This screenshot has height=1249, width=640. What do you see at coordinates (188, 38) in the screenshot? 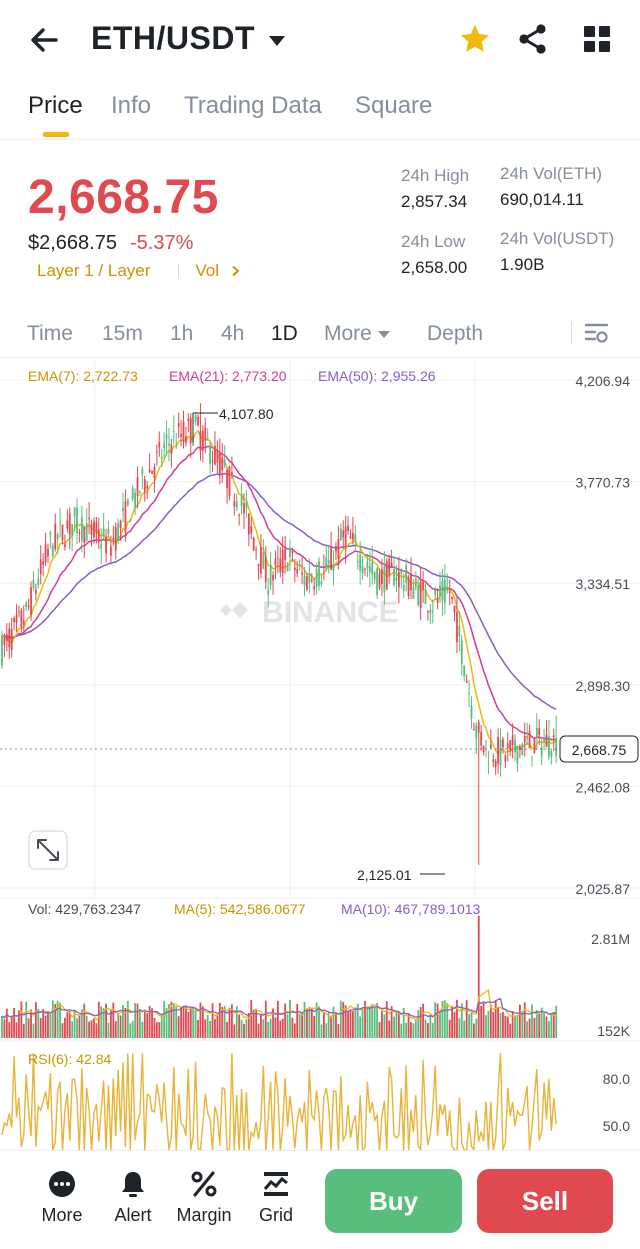
I see `pair-selector: ETH/USDT` at bounding box center [188, 38].